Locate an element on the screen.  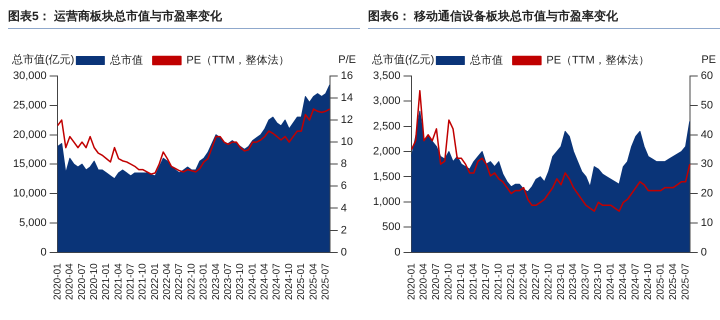
y2-tick-label: 14 is located at coordinates (347, 98).